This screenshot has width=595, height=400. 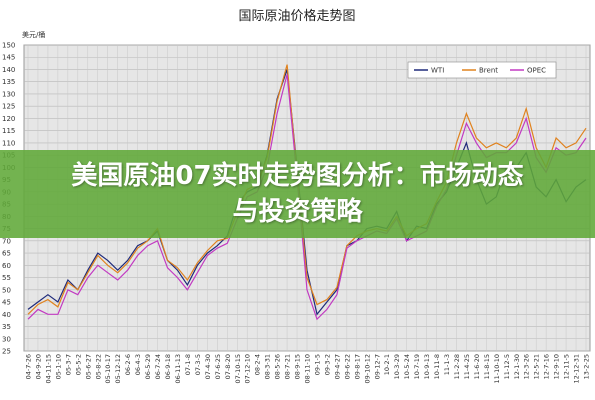 I want to click on x-tick-label: 07-10-15, so click(x=238, y=369).